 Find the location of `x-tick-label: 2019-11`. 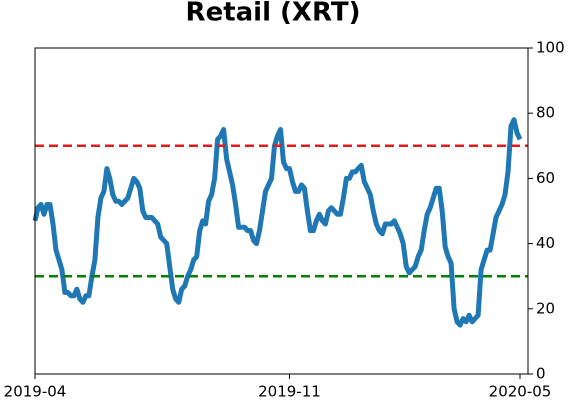

x-tick-label: 2019-11 is located at coordinates (289, 392).